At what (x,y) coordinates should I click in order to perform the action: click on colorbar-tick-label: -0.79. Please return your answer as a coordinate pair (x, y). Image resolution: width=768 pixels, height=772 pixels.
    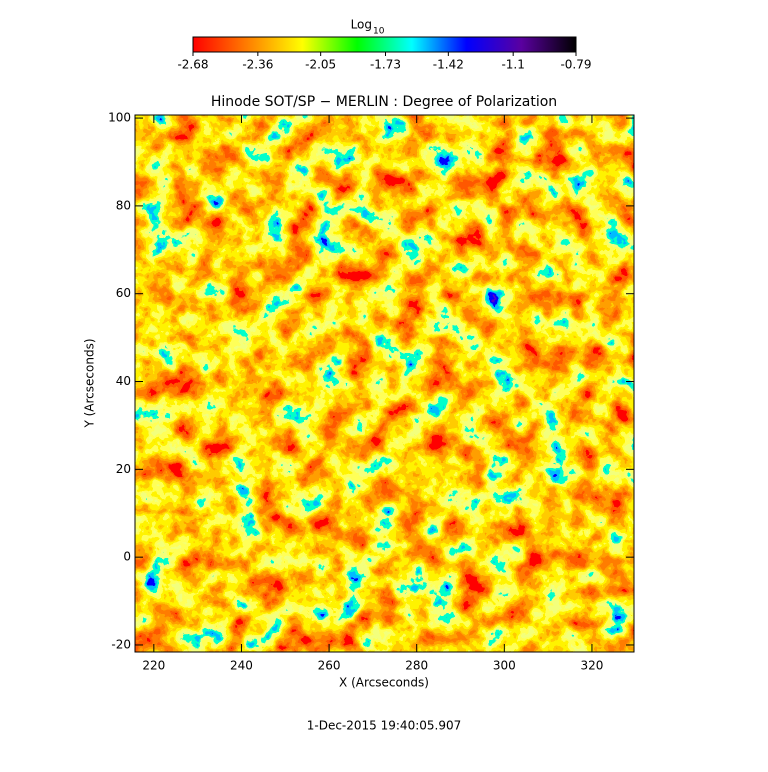
    Looking at the image, I should click on (575, 65).